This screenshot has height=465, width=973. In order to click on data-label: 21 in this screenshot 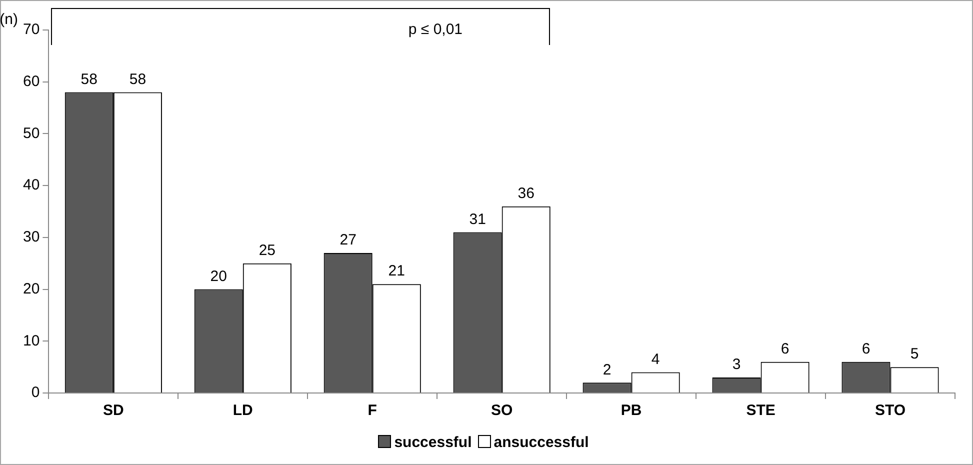, I will do `click(396, 271)`.